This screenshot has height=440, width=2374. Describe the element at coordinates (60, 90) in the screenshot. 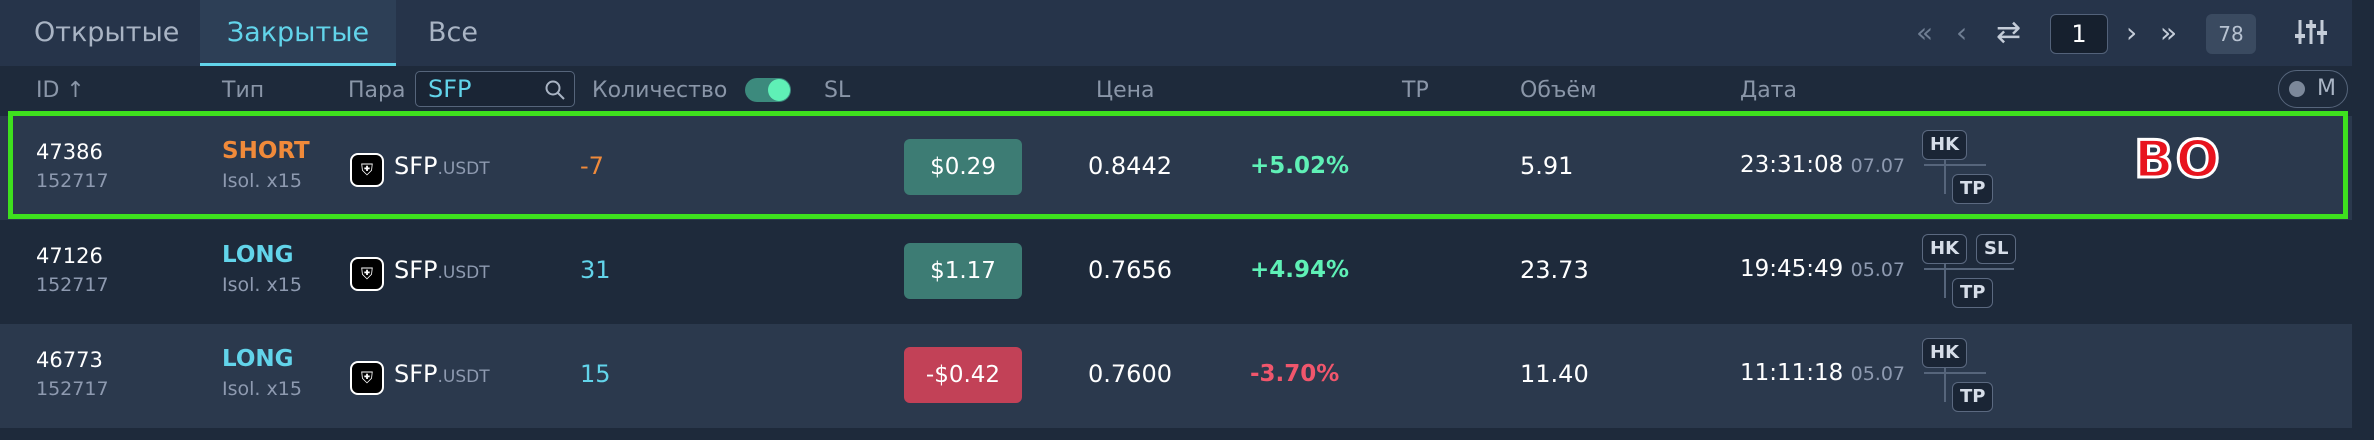

I see `header-id: ID ↑` at that location.